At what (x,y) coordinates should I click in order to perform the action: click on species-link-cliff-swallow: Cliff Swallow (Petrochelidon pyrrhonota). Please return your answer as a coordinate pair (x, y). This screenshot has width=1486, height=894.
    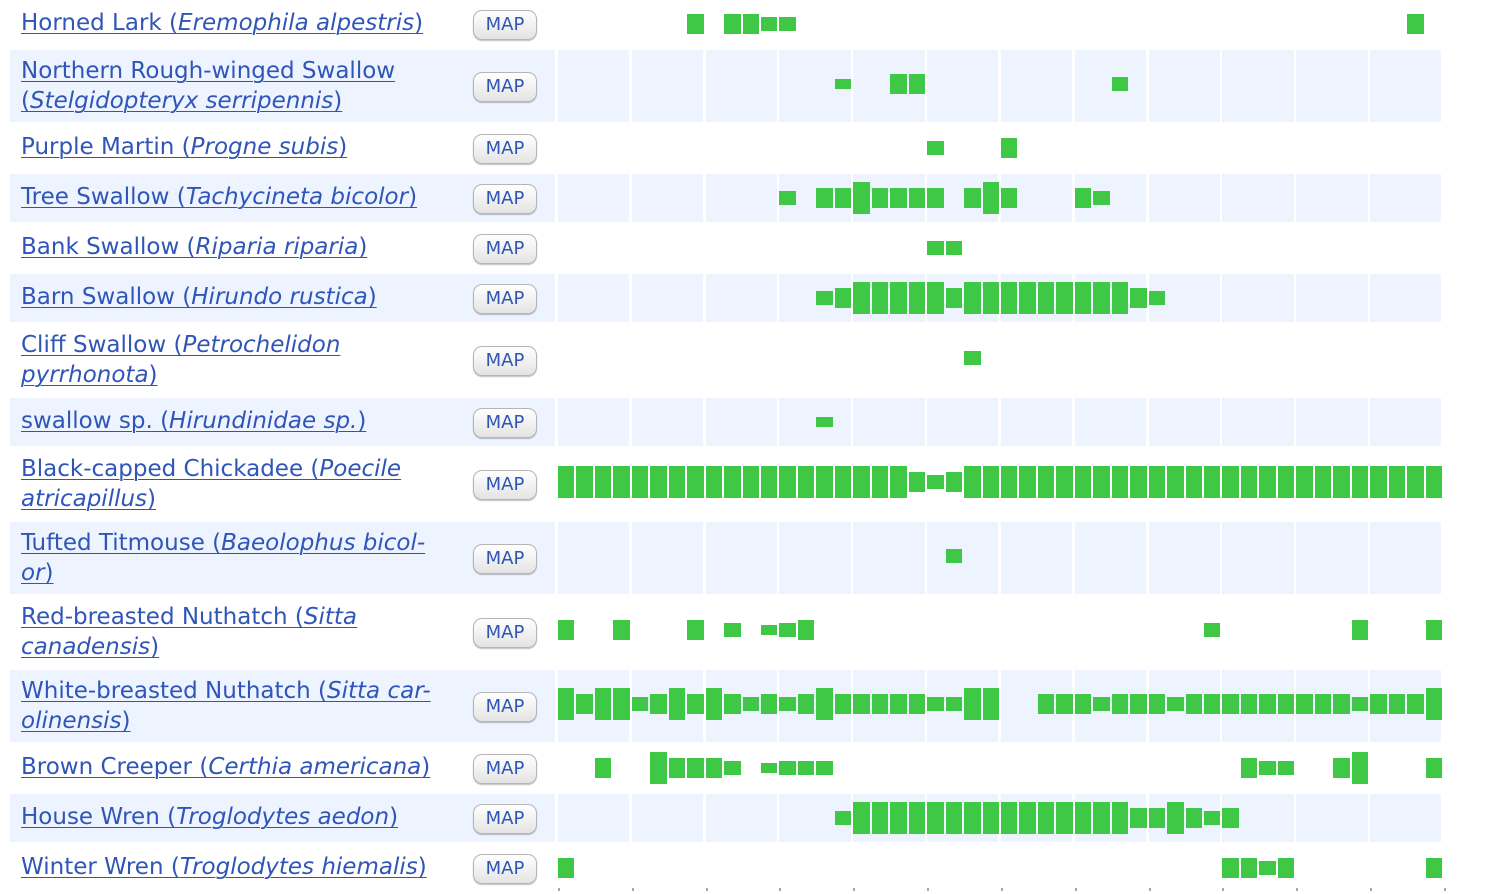
    Looking at the image, I should click on (181, 360).